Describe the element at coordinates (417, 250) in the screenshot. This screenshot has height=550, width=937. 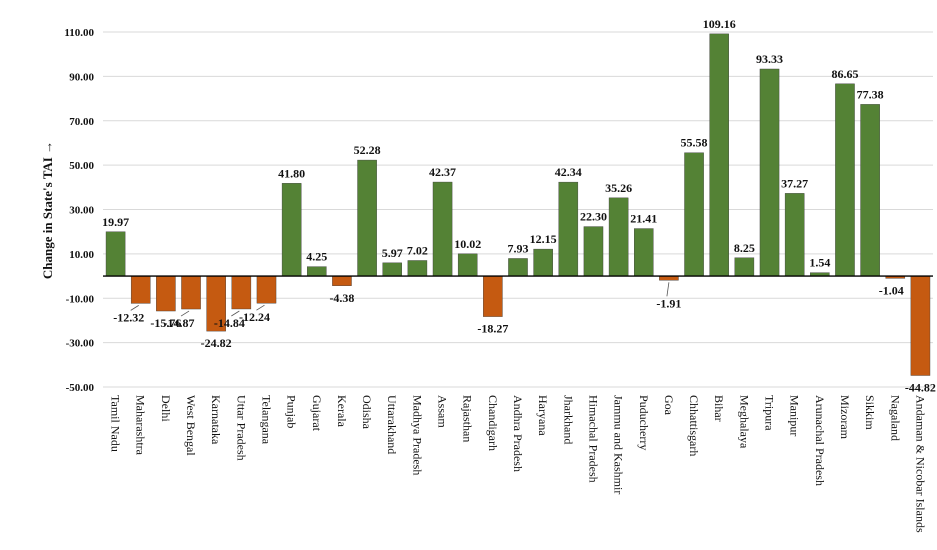
I see `data-label-madhya-pradesh: 7.02` at that location.